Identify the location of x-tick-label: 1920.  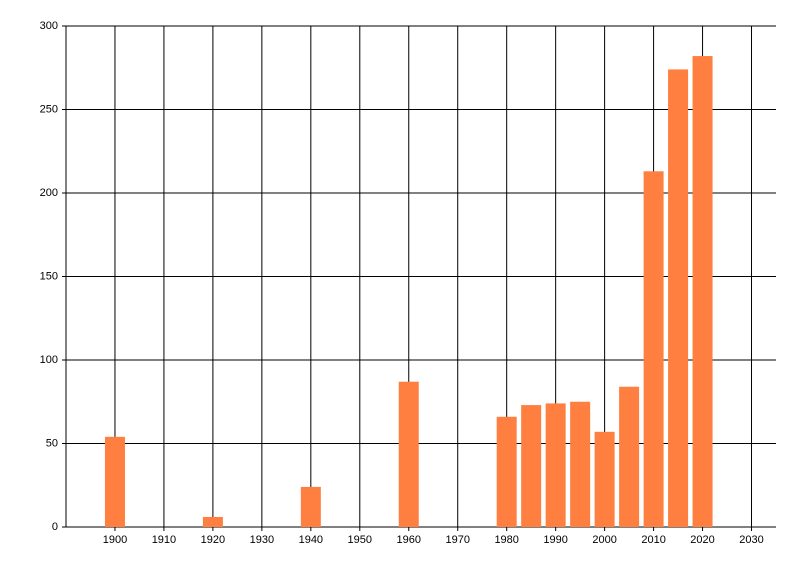
(213, 540).